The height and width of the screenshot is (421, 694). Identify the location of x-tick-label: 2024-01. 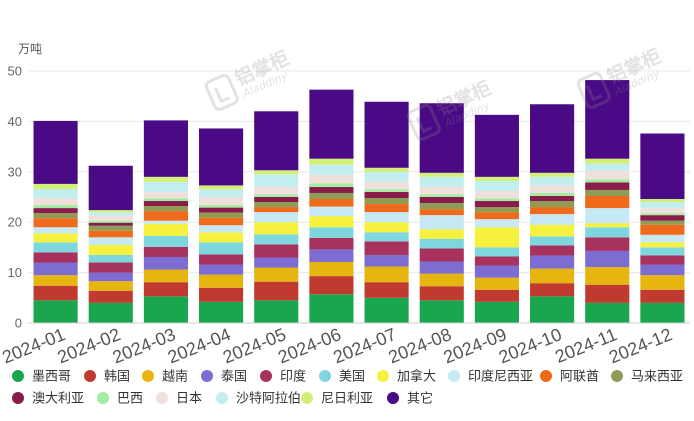
(34, 345).